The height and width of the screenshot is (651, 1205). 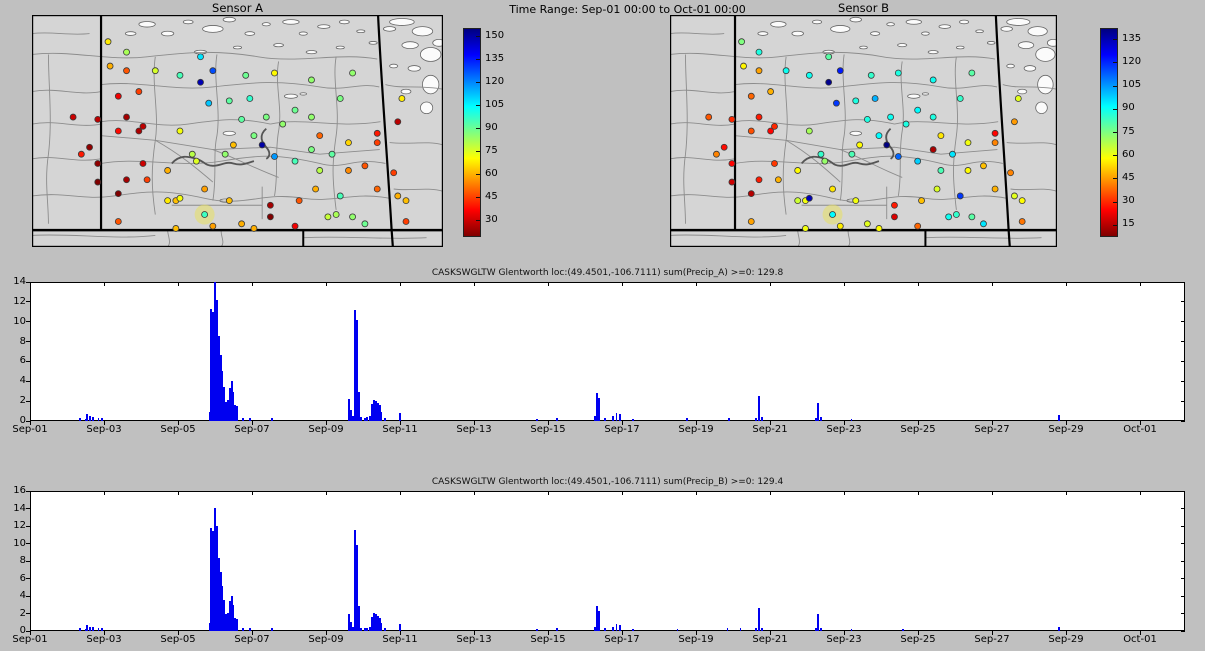 I want to click on x-tick-label: Sep-25, so click(x=918, y=639).